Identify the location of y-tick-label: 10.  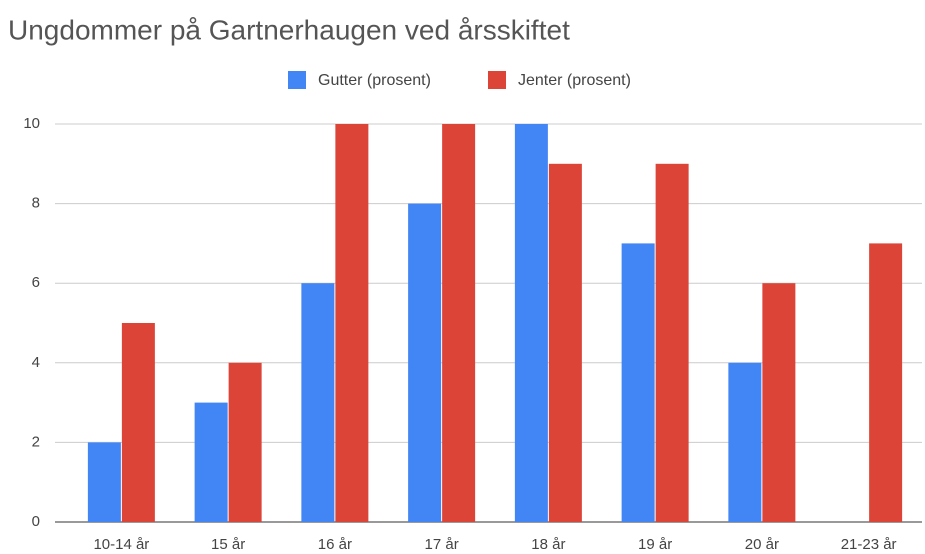
(31, 123).